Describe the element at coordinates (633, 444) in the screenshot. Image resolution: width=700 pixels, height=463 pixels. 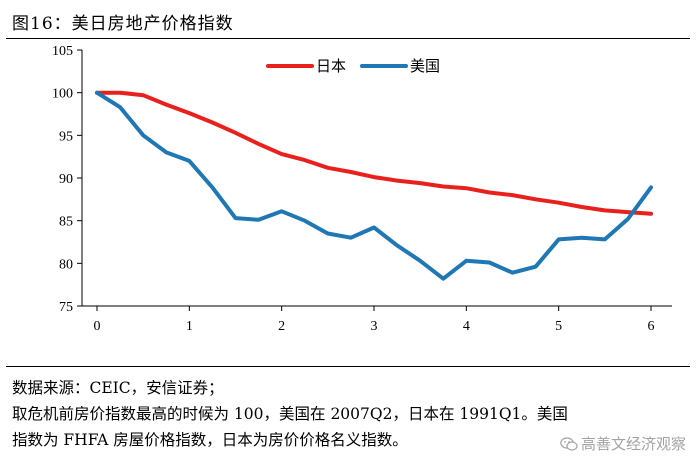
I see `watermark-text: 高善文经济观察` at that location.